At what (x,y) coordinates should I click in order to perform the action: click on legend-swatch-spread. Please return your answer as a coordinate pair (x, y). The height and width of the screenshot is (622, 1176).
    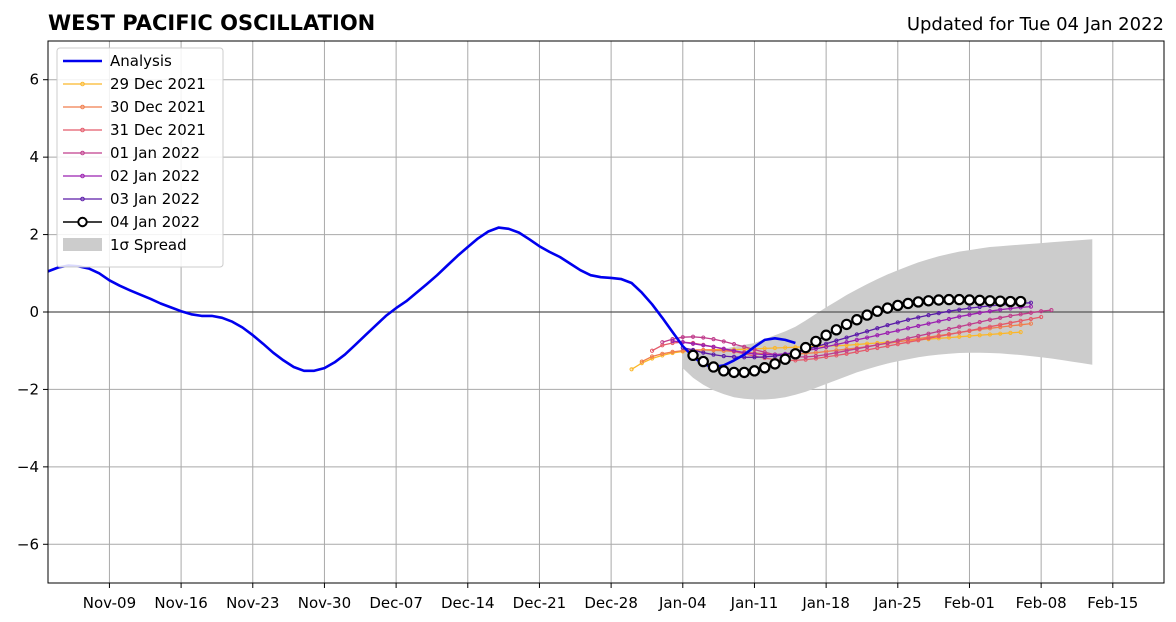
    Looking at the image, I should click on (82, 244).